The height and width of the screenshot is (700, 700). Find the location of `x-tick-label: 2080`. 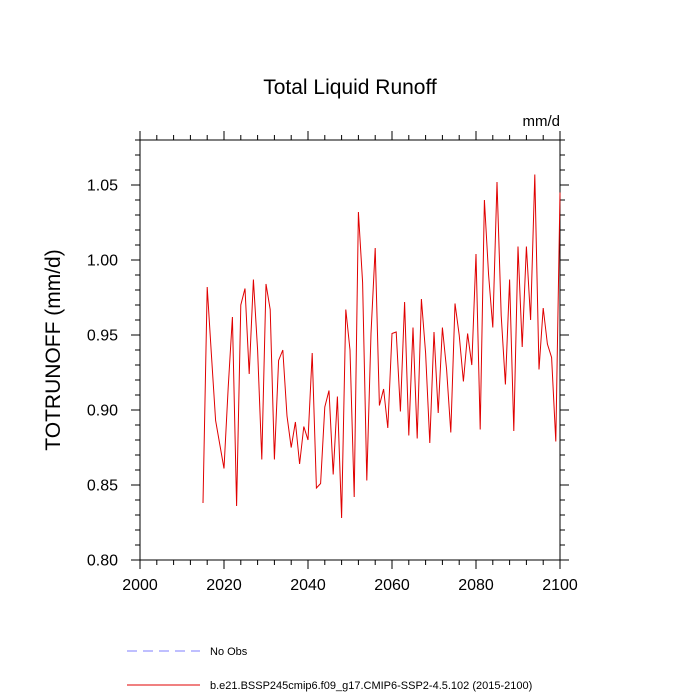

x-tick-label: 2080 is located at coordinates (476, 585).